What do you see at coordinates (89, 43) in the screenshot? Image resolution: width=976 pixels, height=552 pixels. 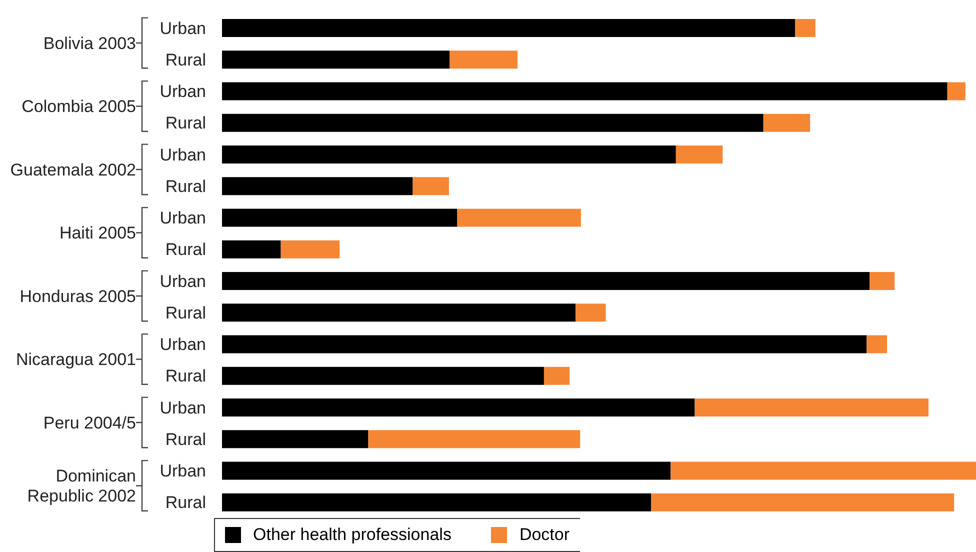 I see `text: Bolivia 2003` at bounding box center [89, 43].